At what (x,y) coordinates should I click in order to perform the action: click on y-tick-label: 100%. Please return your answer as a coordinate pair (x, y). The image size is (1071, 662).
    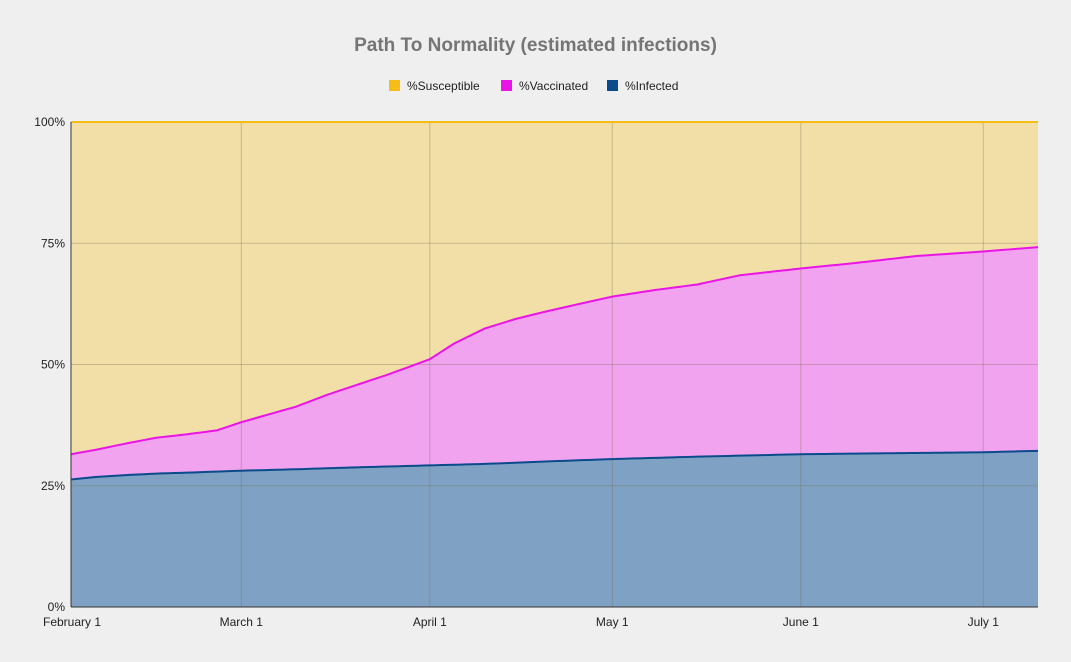
    Looking at the image, I should click on (49, 122).